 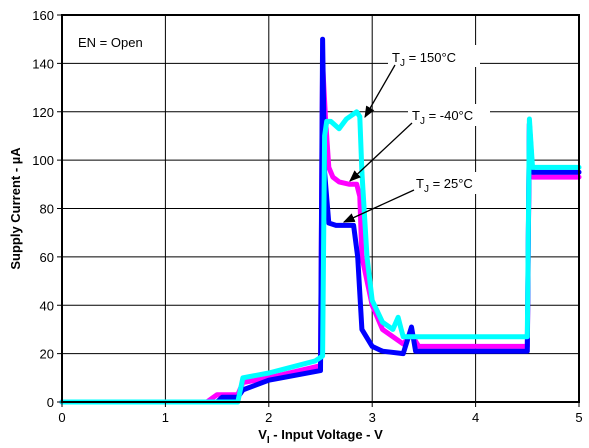 What do you see at coordinates (50, 402) in the screenshot?
I see `y-tick-label: 0` at bounding box center [50, 402].